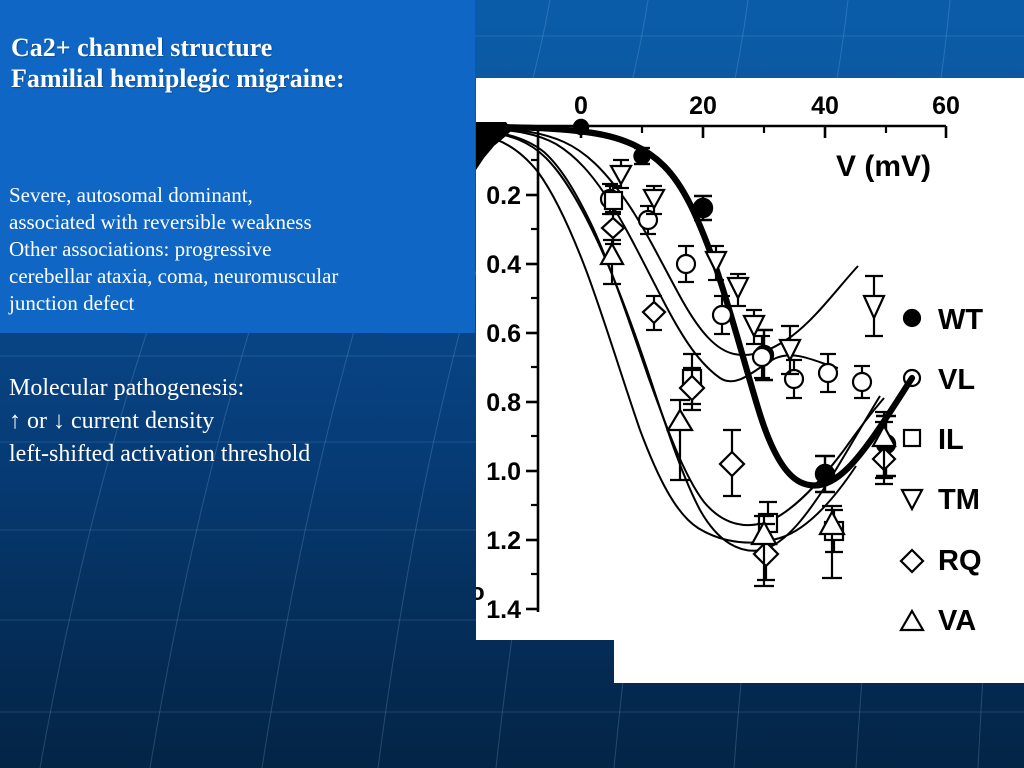  Describe the element at coordinates (956, 380) in the screenshot. I see `legend-label-VL: VL` at that location.